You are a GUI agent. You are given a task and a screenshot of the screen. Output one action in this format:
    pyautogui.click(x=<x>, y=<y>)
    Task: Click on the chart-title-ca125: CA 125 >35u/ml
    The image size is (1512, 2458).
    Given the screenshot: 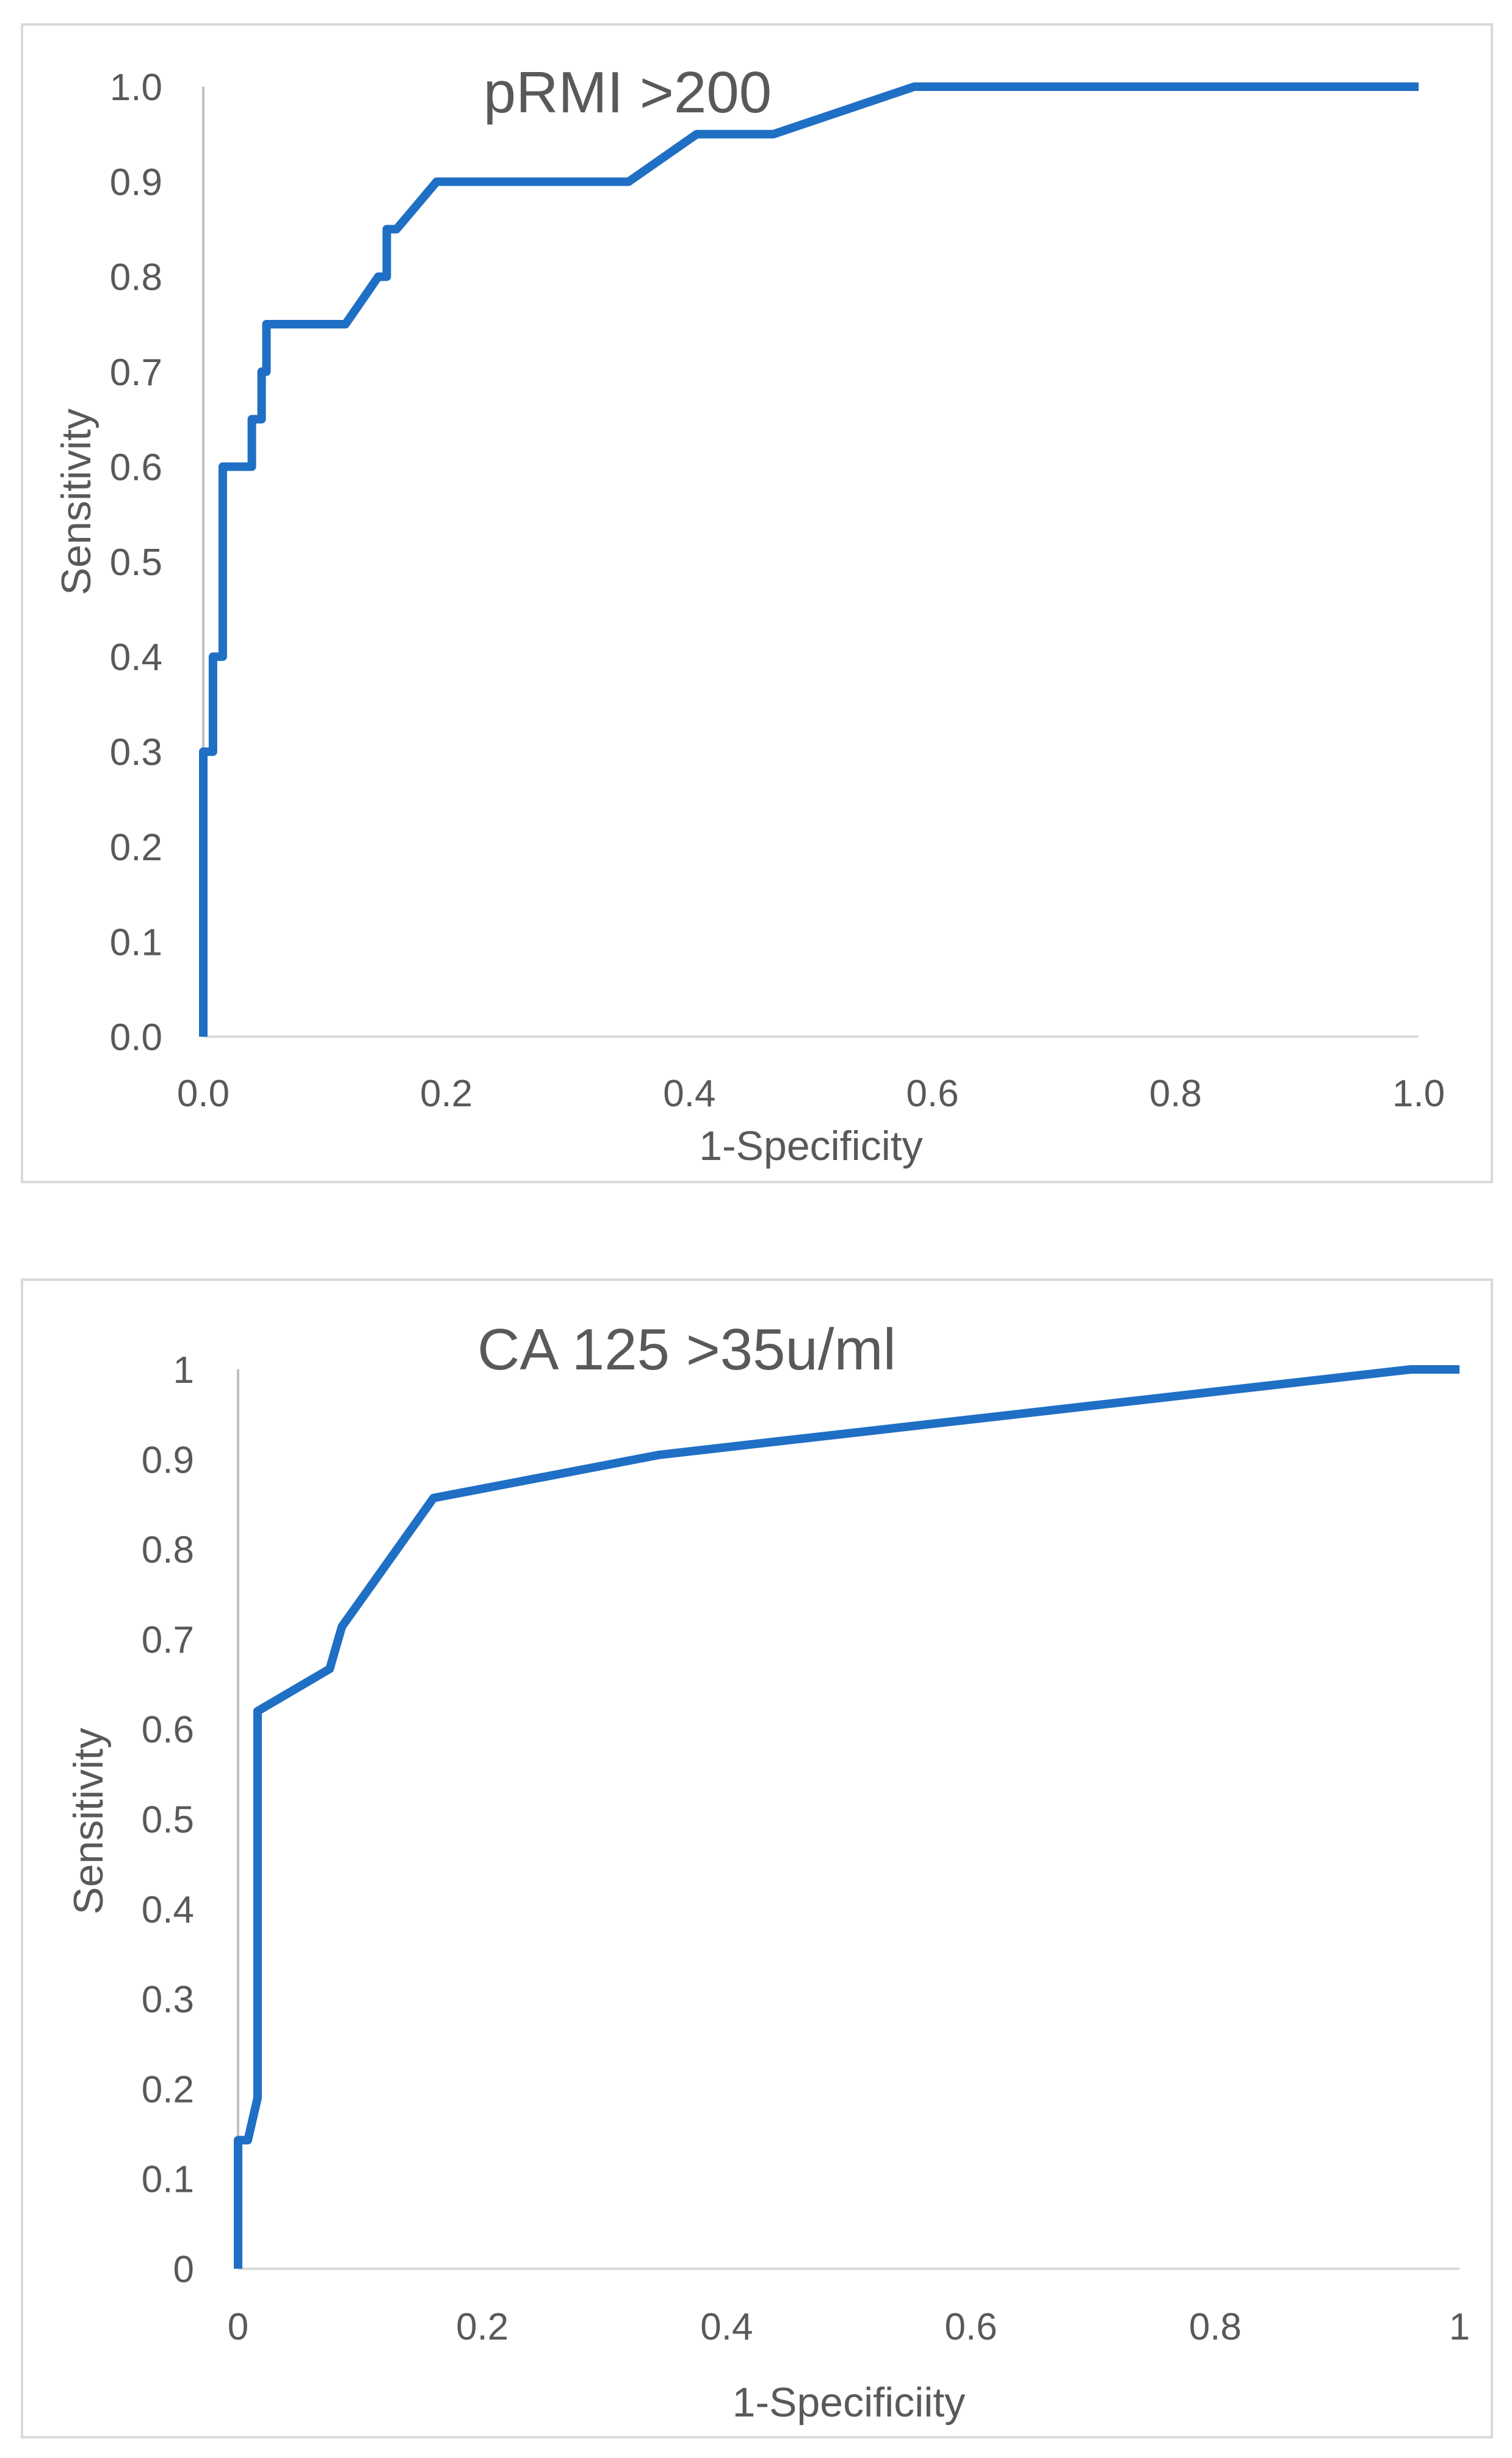 What is the action you would take?
    pyautogui.click(x=686, y=1349)
    